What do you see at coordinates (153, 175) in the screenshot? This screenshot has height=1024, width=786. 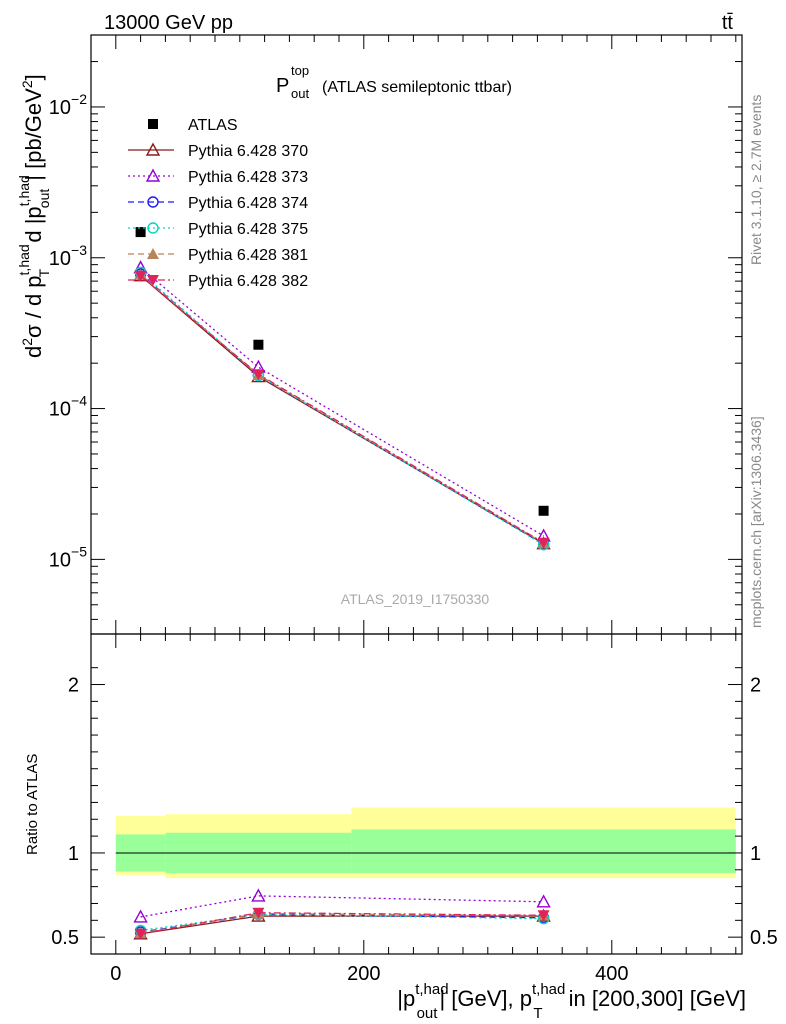 I see `legend-marker-s373` at bounding box center [153, 175].